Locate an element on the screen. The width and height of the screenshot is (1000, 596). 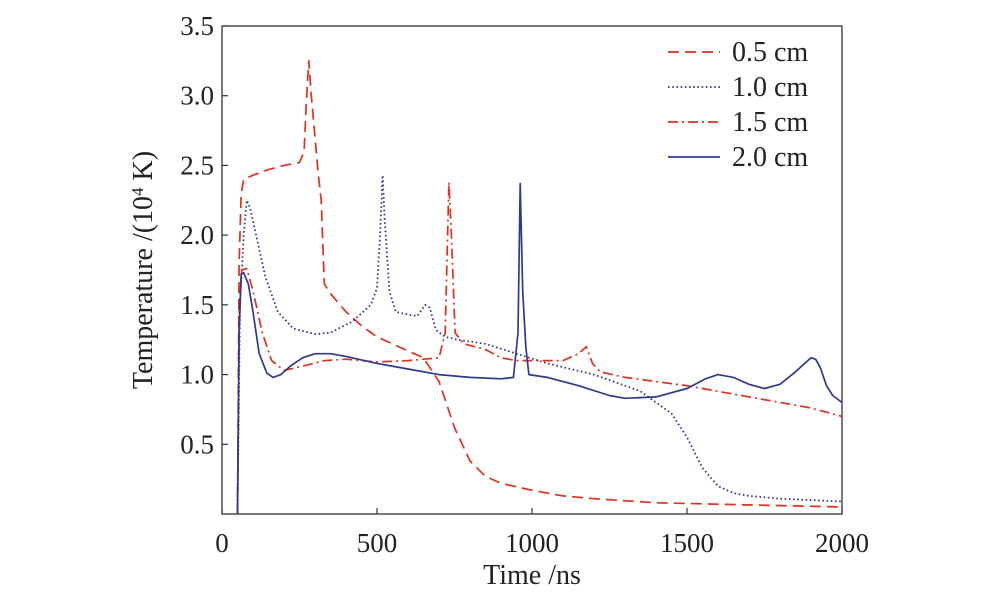
y-tick-label: 2.0 is located at coordinates (197, 235).